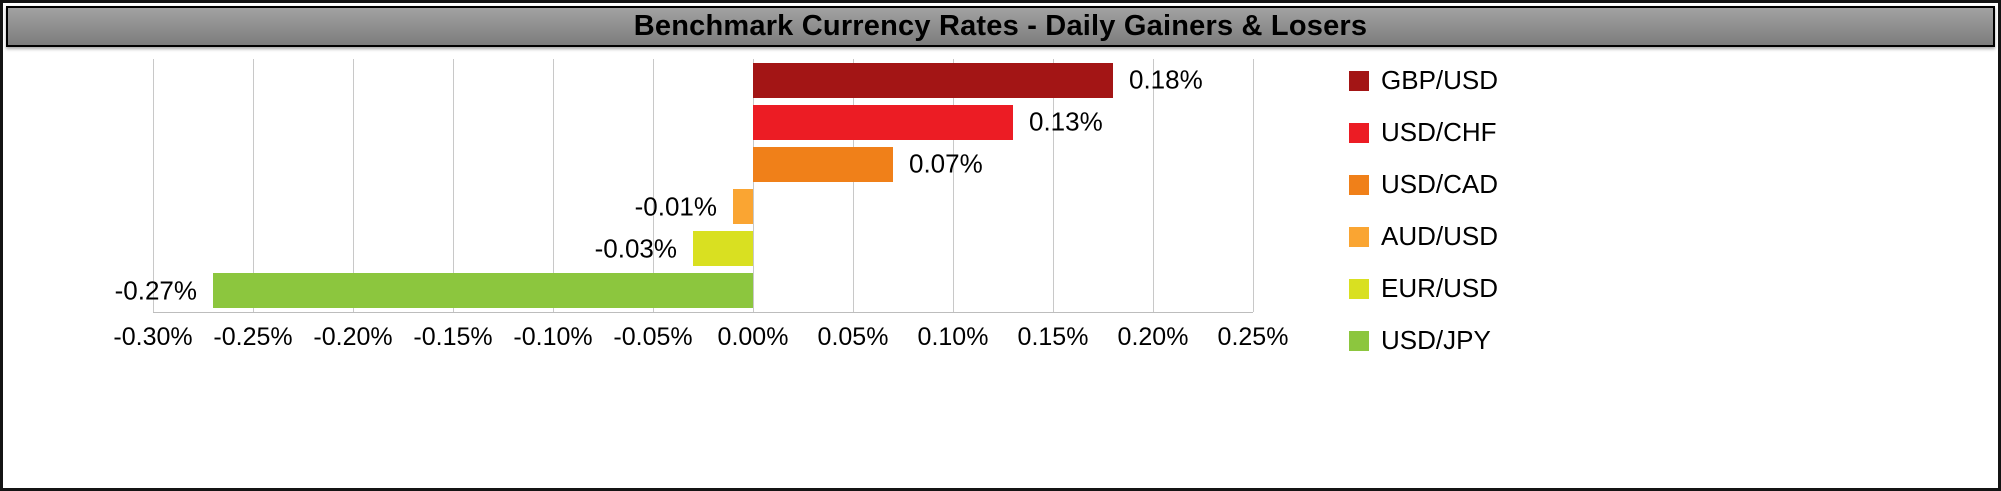 This screenshot has height=491, width=2001. I want to click on bar-aud-usd, so click(743, 206).